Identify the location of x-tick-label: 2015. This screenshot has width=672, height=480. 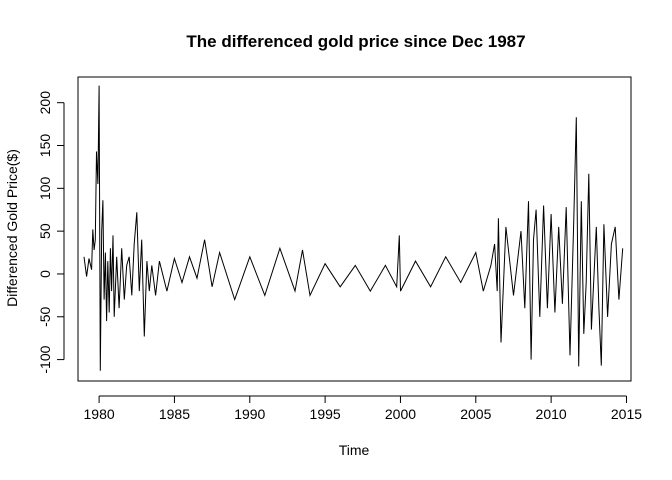
(626, 414).